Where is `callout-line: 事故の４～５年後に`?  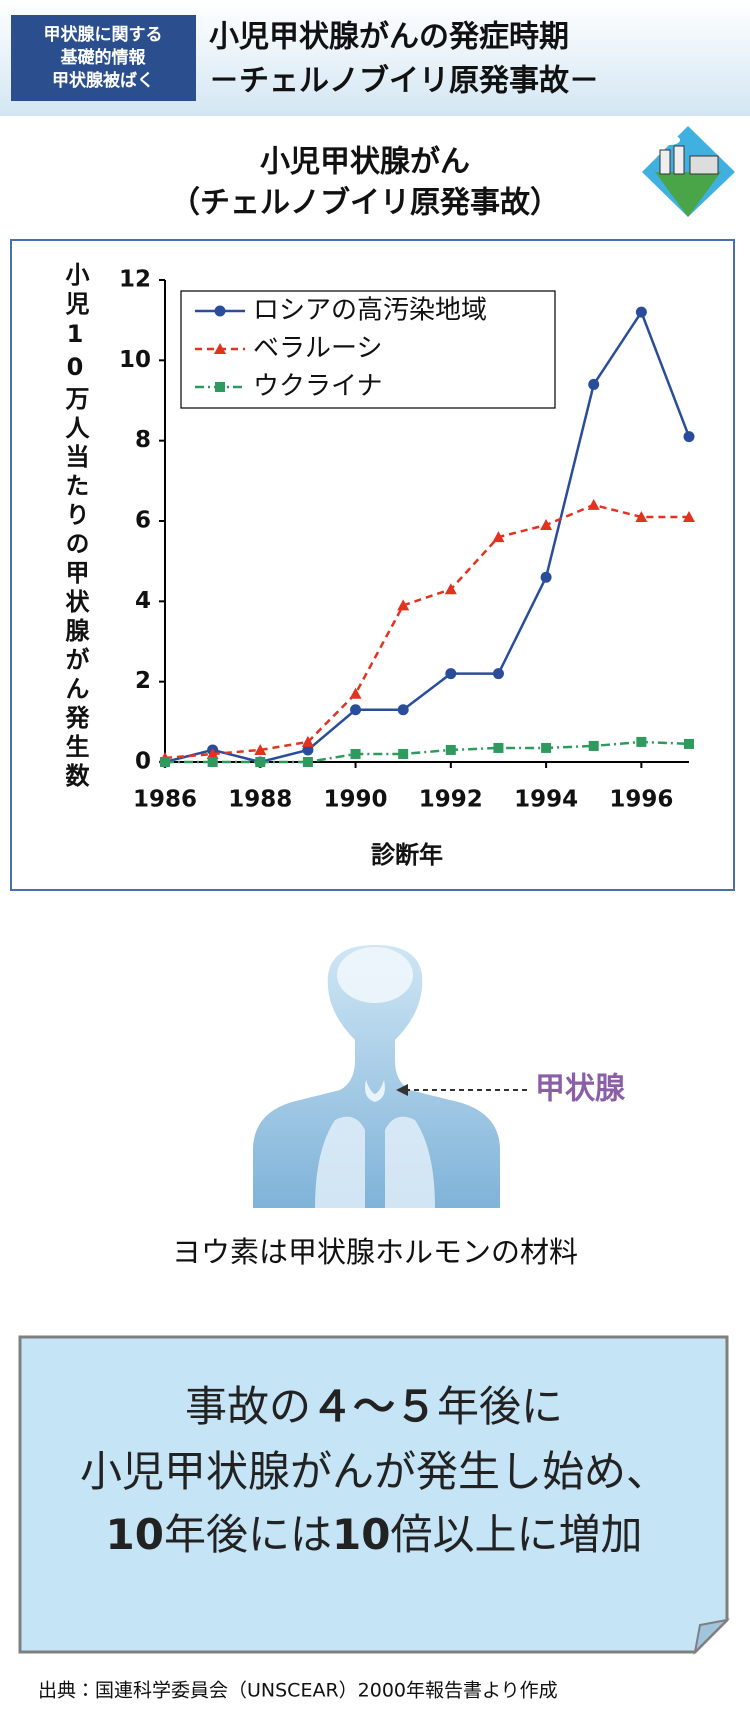 callout-line: 事故の４～５年後に is located at coordinates (374, 1406).